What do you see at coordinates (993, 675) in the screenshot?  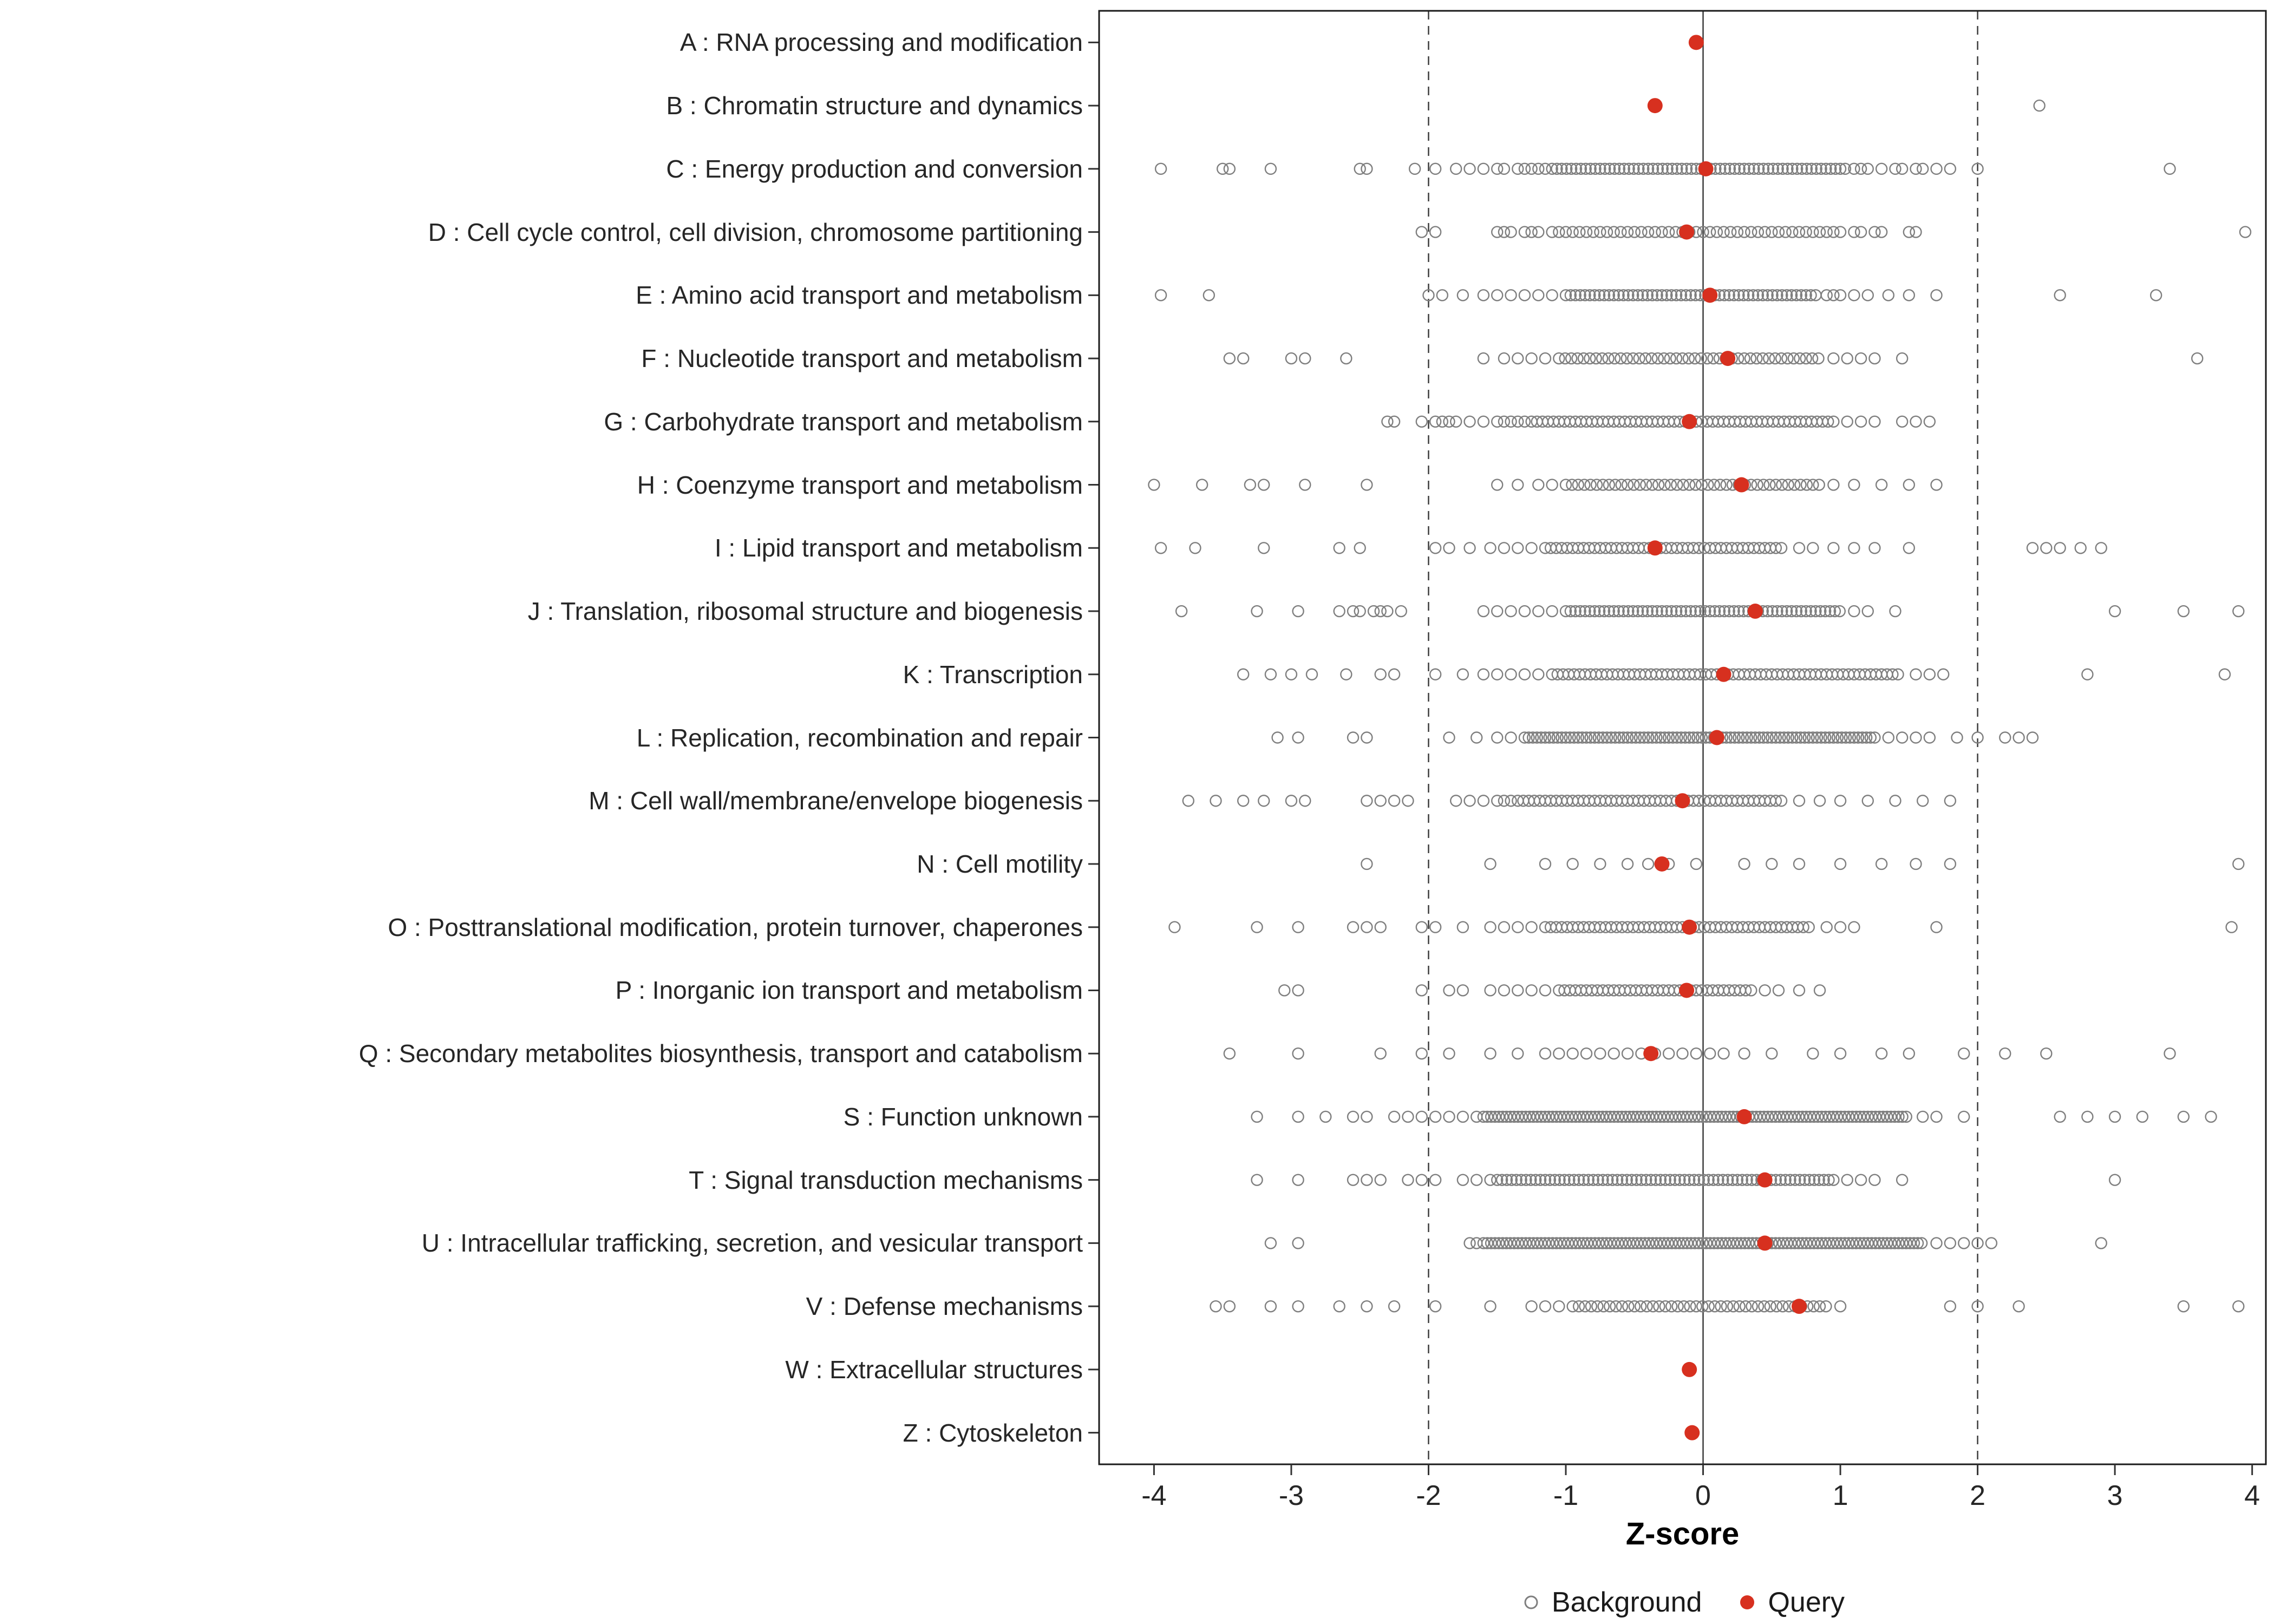 I see `category-label-K: K : Transcription` at bounding box center [993, 675].